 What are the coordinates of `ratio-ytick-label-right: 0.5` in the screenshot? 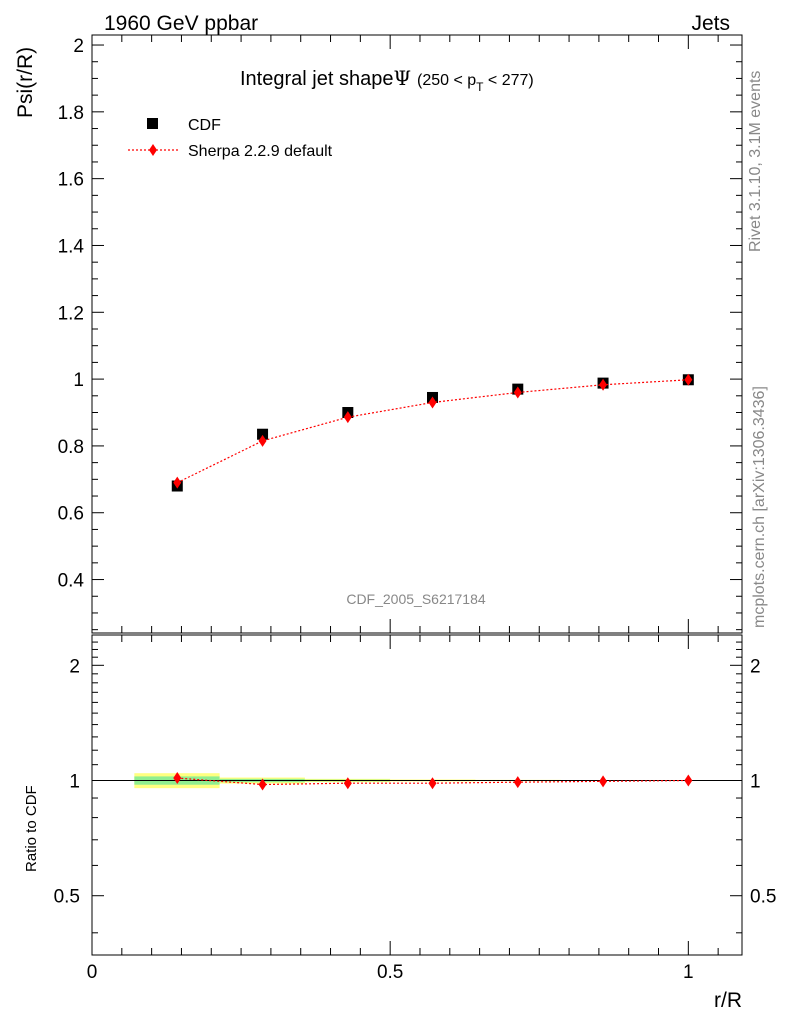 It's located at (763, 897).